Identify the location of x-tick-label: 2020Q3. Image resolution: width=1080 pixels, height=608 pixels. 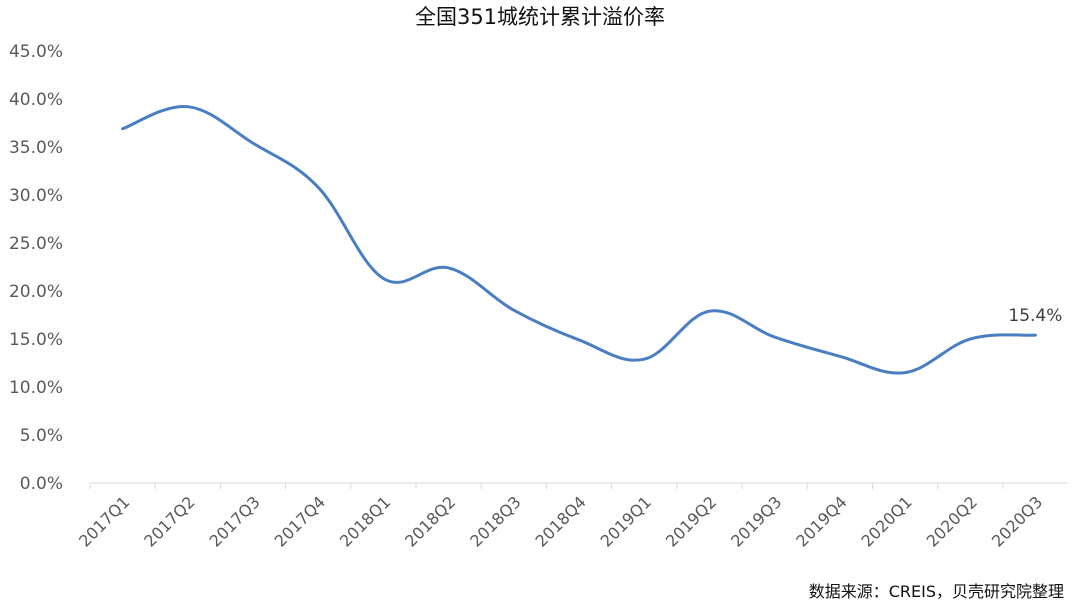
(1017, 521).